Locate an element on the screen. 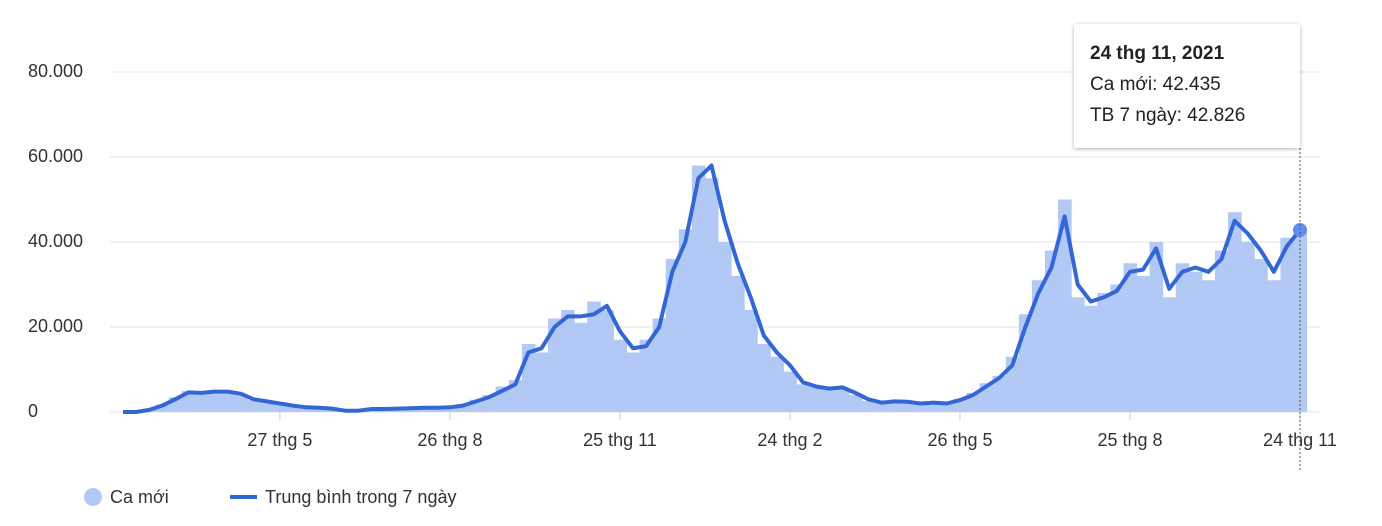 The image size is (1382, 526). tooltip-line: Ca mới: 42.435 is located at coordinates (1155, 84).